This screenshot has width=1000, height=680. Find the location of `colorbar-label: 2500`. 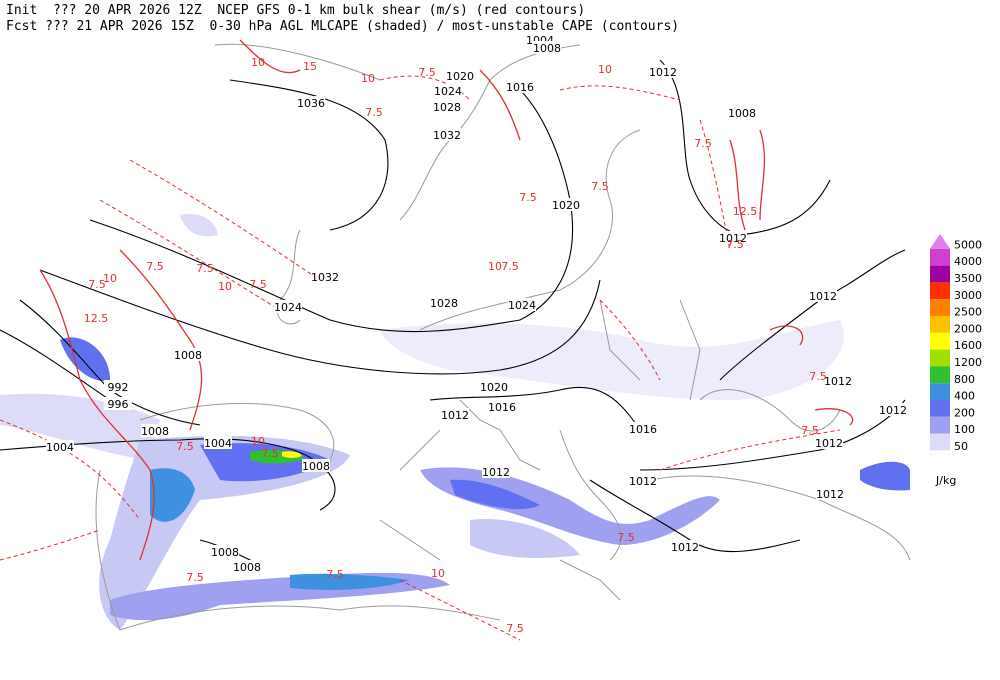

colorbar-label: 2500 is located at coordinates (968, 312).